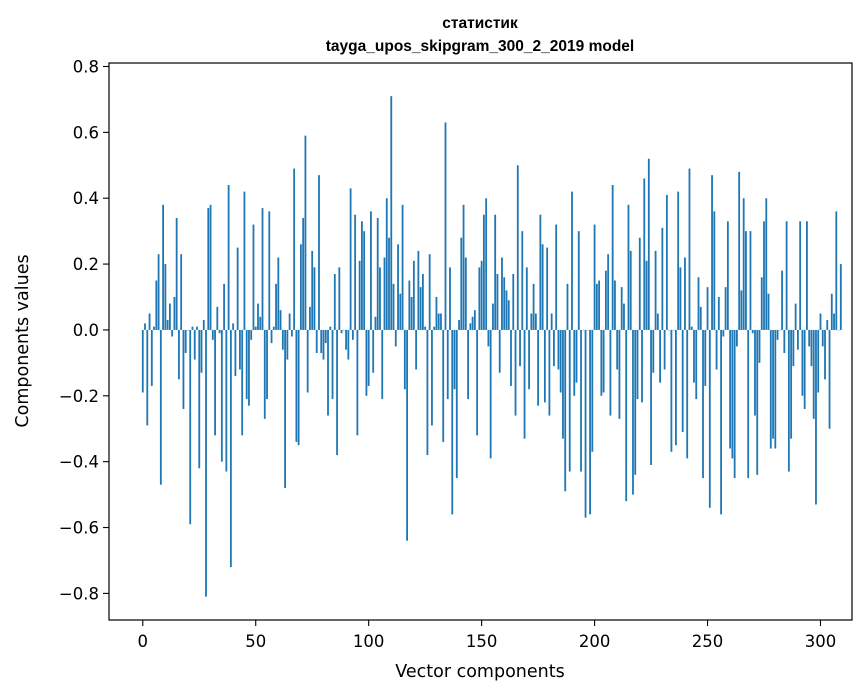 The image size is (867, 696). What do you see at coordinates (79, 396) in the screenshot?
I see `y-tick-label: −0.2` at bounding box center [79, 396].